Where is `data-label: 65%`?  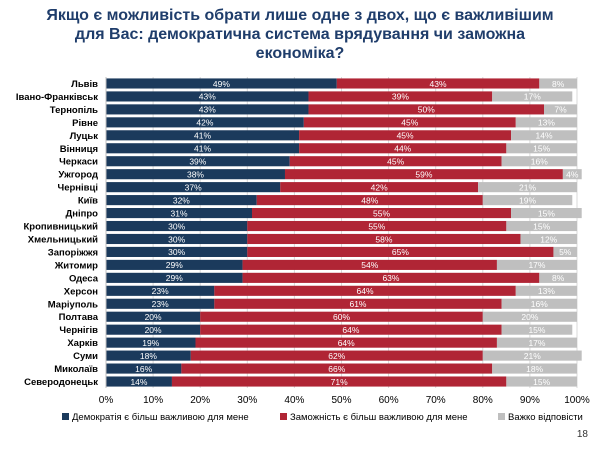 data-label: 65% is located at coordinates (400, 252).